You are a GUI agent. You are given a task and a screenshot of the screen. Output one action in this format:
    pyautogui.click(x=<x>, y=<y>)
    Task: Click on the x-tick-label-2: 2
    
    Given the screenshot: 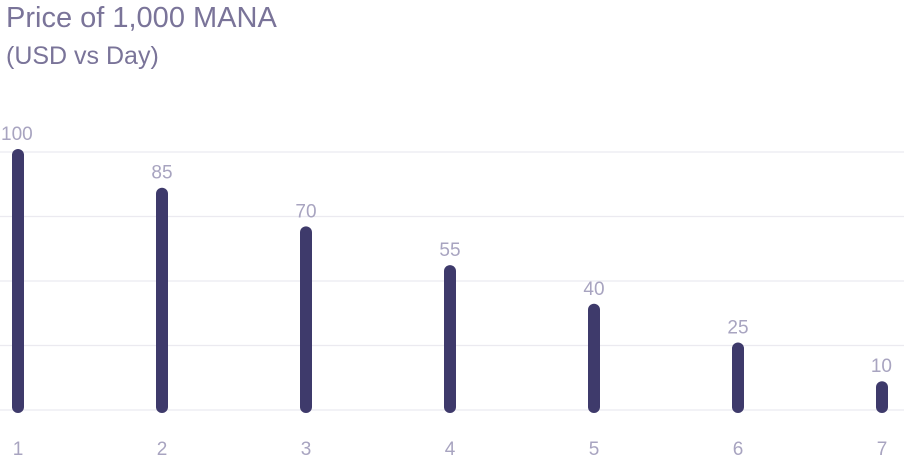 What is the action you would take?
    pyautogui.click(x=162, y=448)
    